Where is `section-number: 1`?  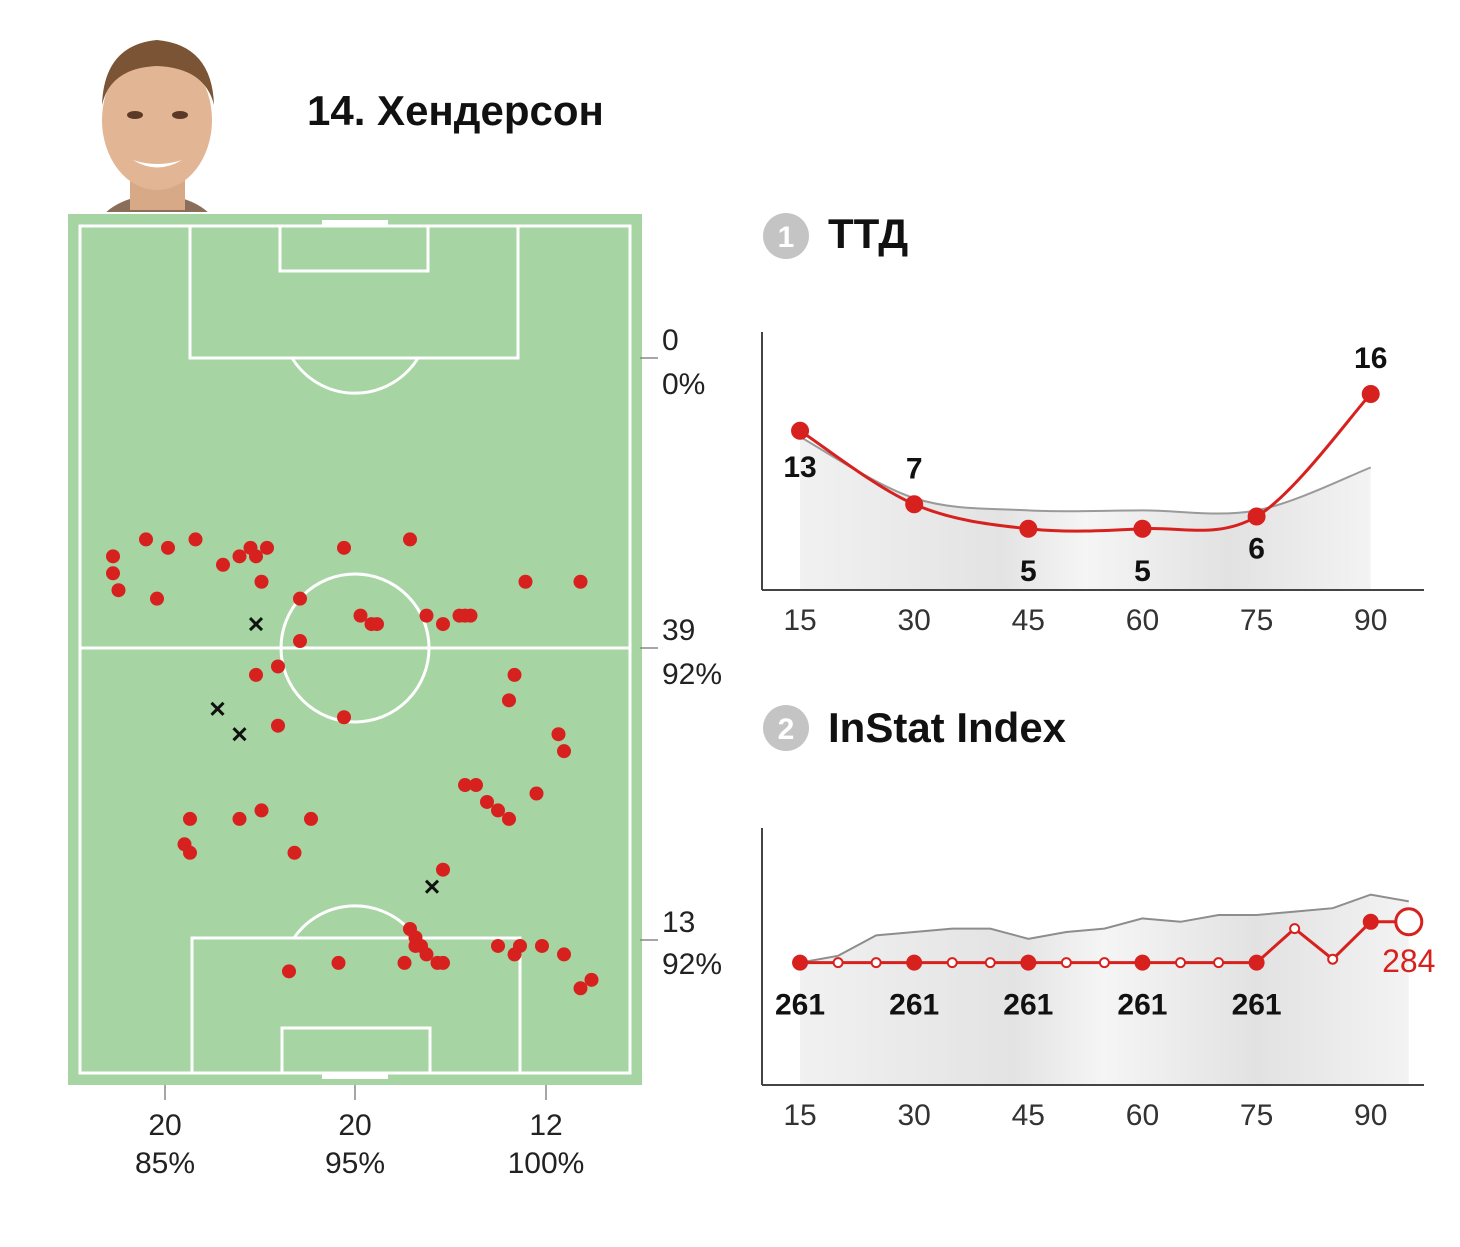
section-number: 1 is located at coordinates (786, 237).